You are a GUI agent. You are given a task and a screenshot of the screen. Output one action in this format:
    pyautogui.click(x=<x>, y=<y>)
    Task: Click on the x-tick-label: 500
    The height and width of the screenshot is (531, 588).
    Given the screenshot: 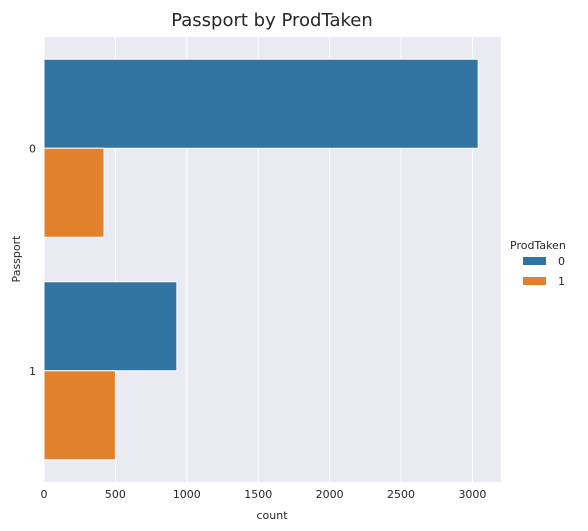 What is the action you would take?
    pyautogui.click(x=115, y=494)
    